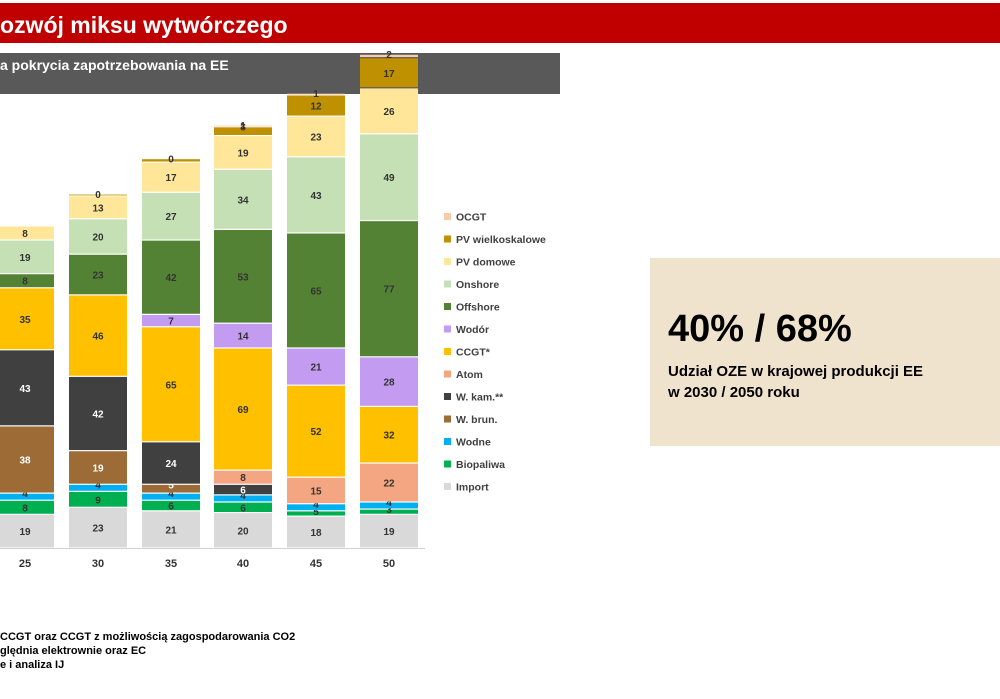  What do you see at coordinates (389, 564) in the screenshot?
I see `x-tick-label: 50` at bounding box center [389, 564].